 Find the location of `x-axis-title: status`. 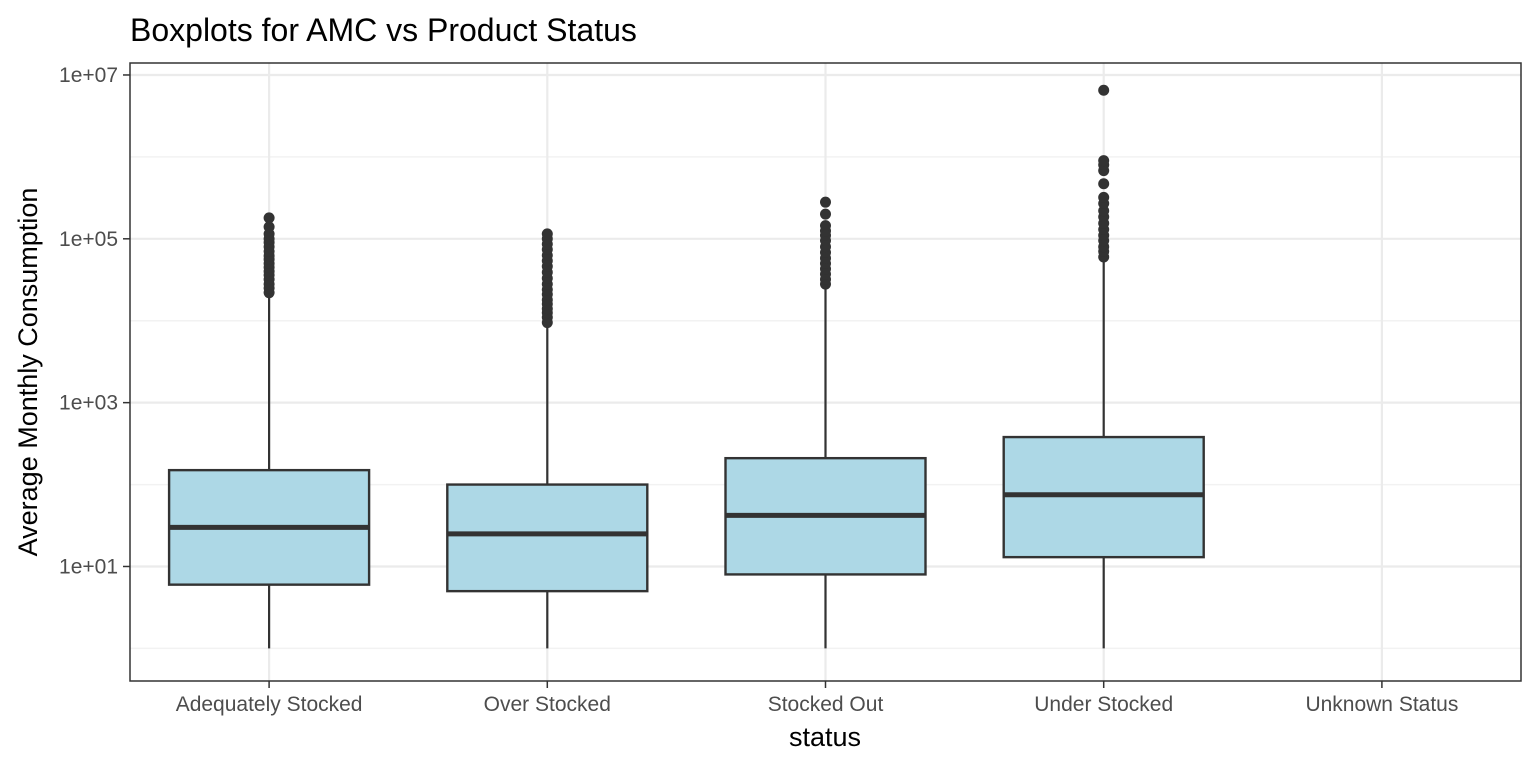

x-axis-title: status is located at coordinates (825, 737).